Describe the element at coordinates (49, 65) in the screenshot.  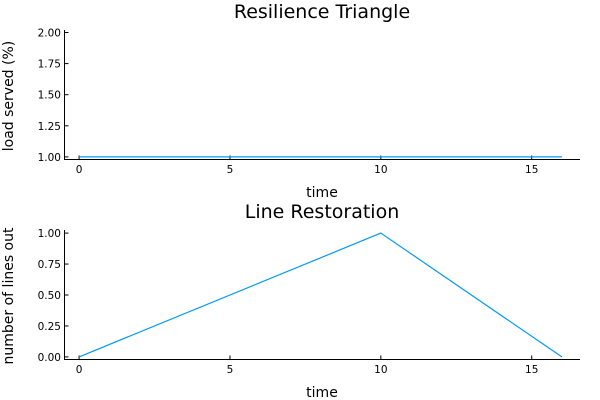
I see `y-tick-label: 1.75` at that location.